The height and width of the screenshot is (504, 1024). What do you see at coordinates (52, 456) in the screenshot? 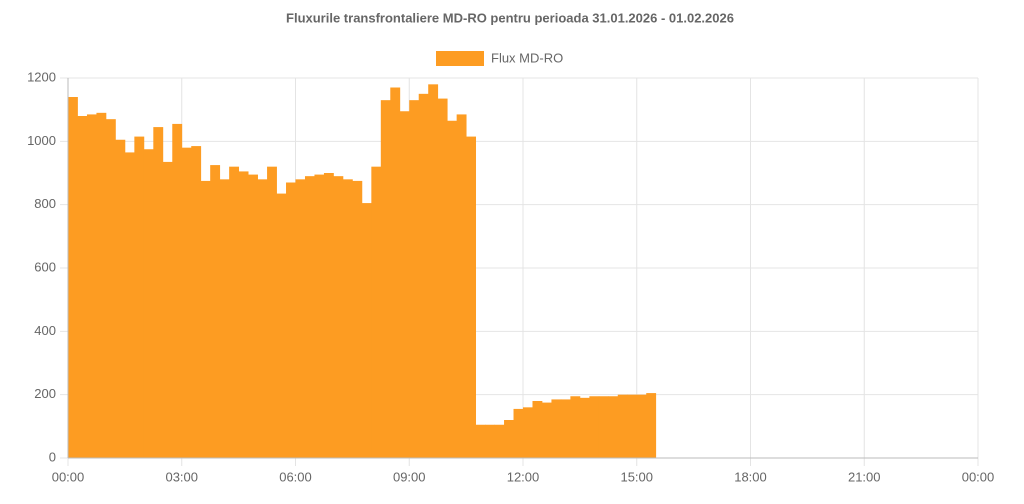
I see `y-tick-label: 0` at bounding box center [52, 456].